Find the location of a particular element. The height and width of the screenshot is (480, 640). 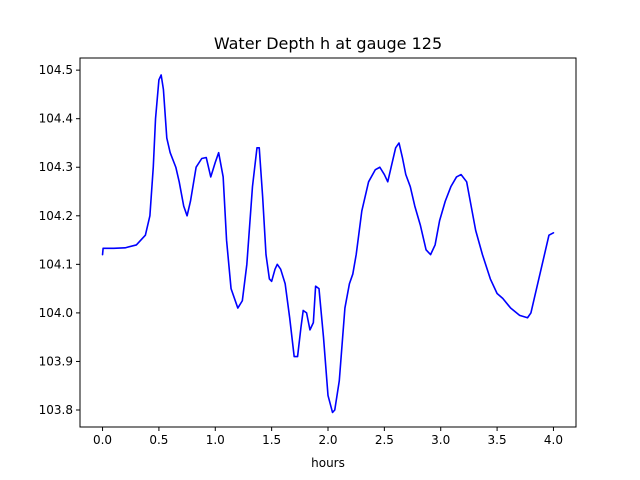

x-tick-label: 2.0 is located at coordinates (327, 440).